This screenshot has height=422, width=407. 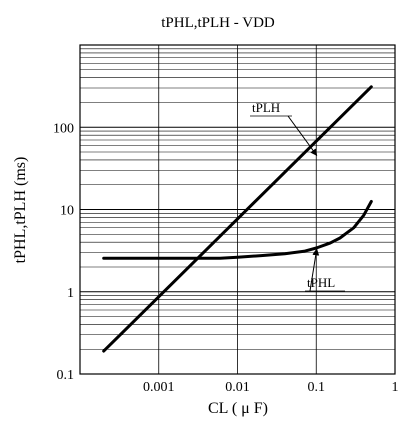 I want to click on x-tick-label: 0.01, so click(x=237, y=387).